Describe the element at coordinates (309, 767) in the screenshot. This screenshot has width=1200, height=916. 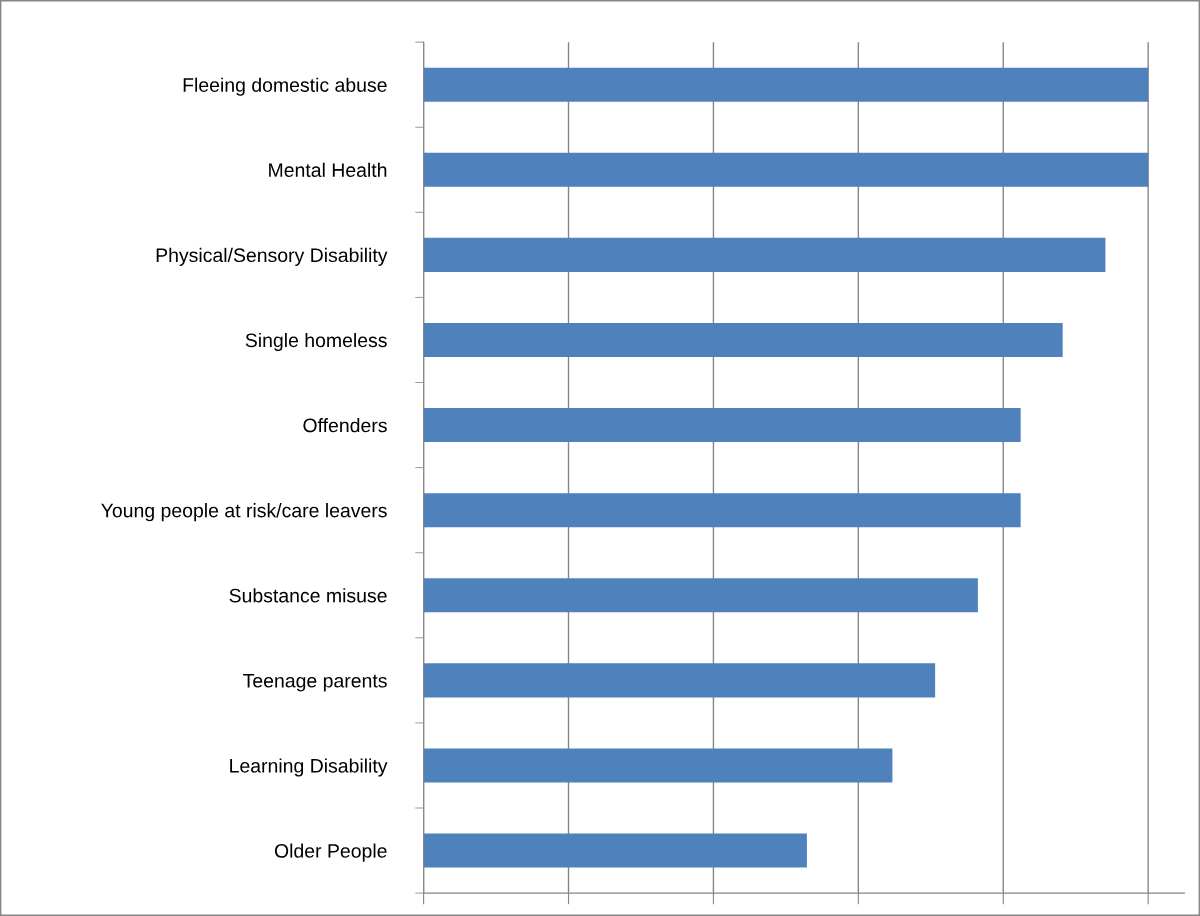
I see `y-tick-label: Learning Disability` at that location.